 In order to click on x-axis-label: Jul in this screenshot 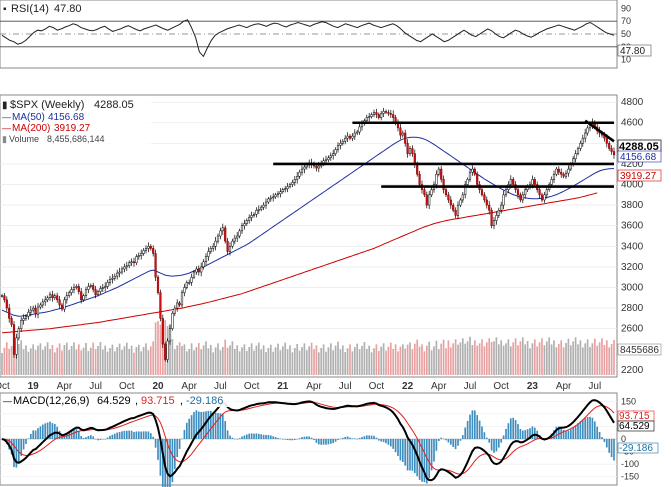, I will do `click(95, 386)`.